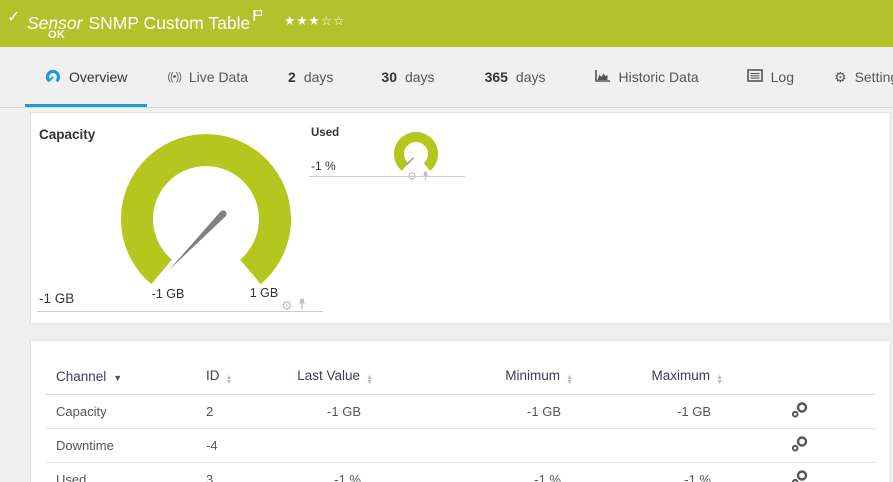 This screenshot has width=893, height=482. I want to click on tab-settings: ⚙ Settings, so click(853, 77).